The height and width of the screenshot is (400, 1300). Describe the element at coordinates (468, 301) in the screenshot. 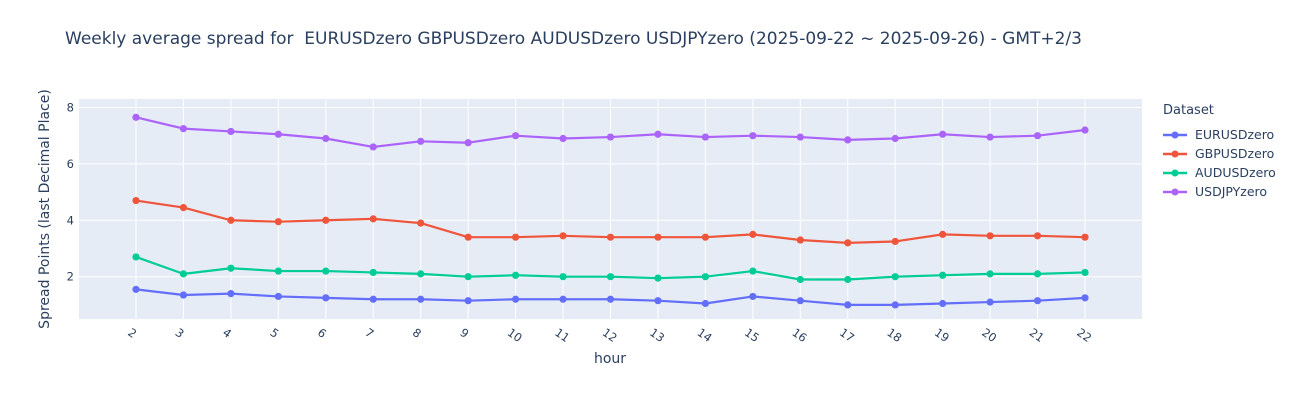

I see `data-point-EURUSDzero-h9` at that location.